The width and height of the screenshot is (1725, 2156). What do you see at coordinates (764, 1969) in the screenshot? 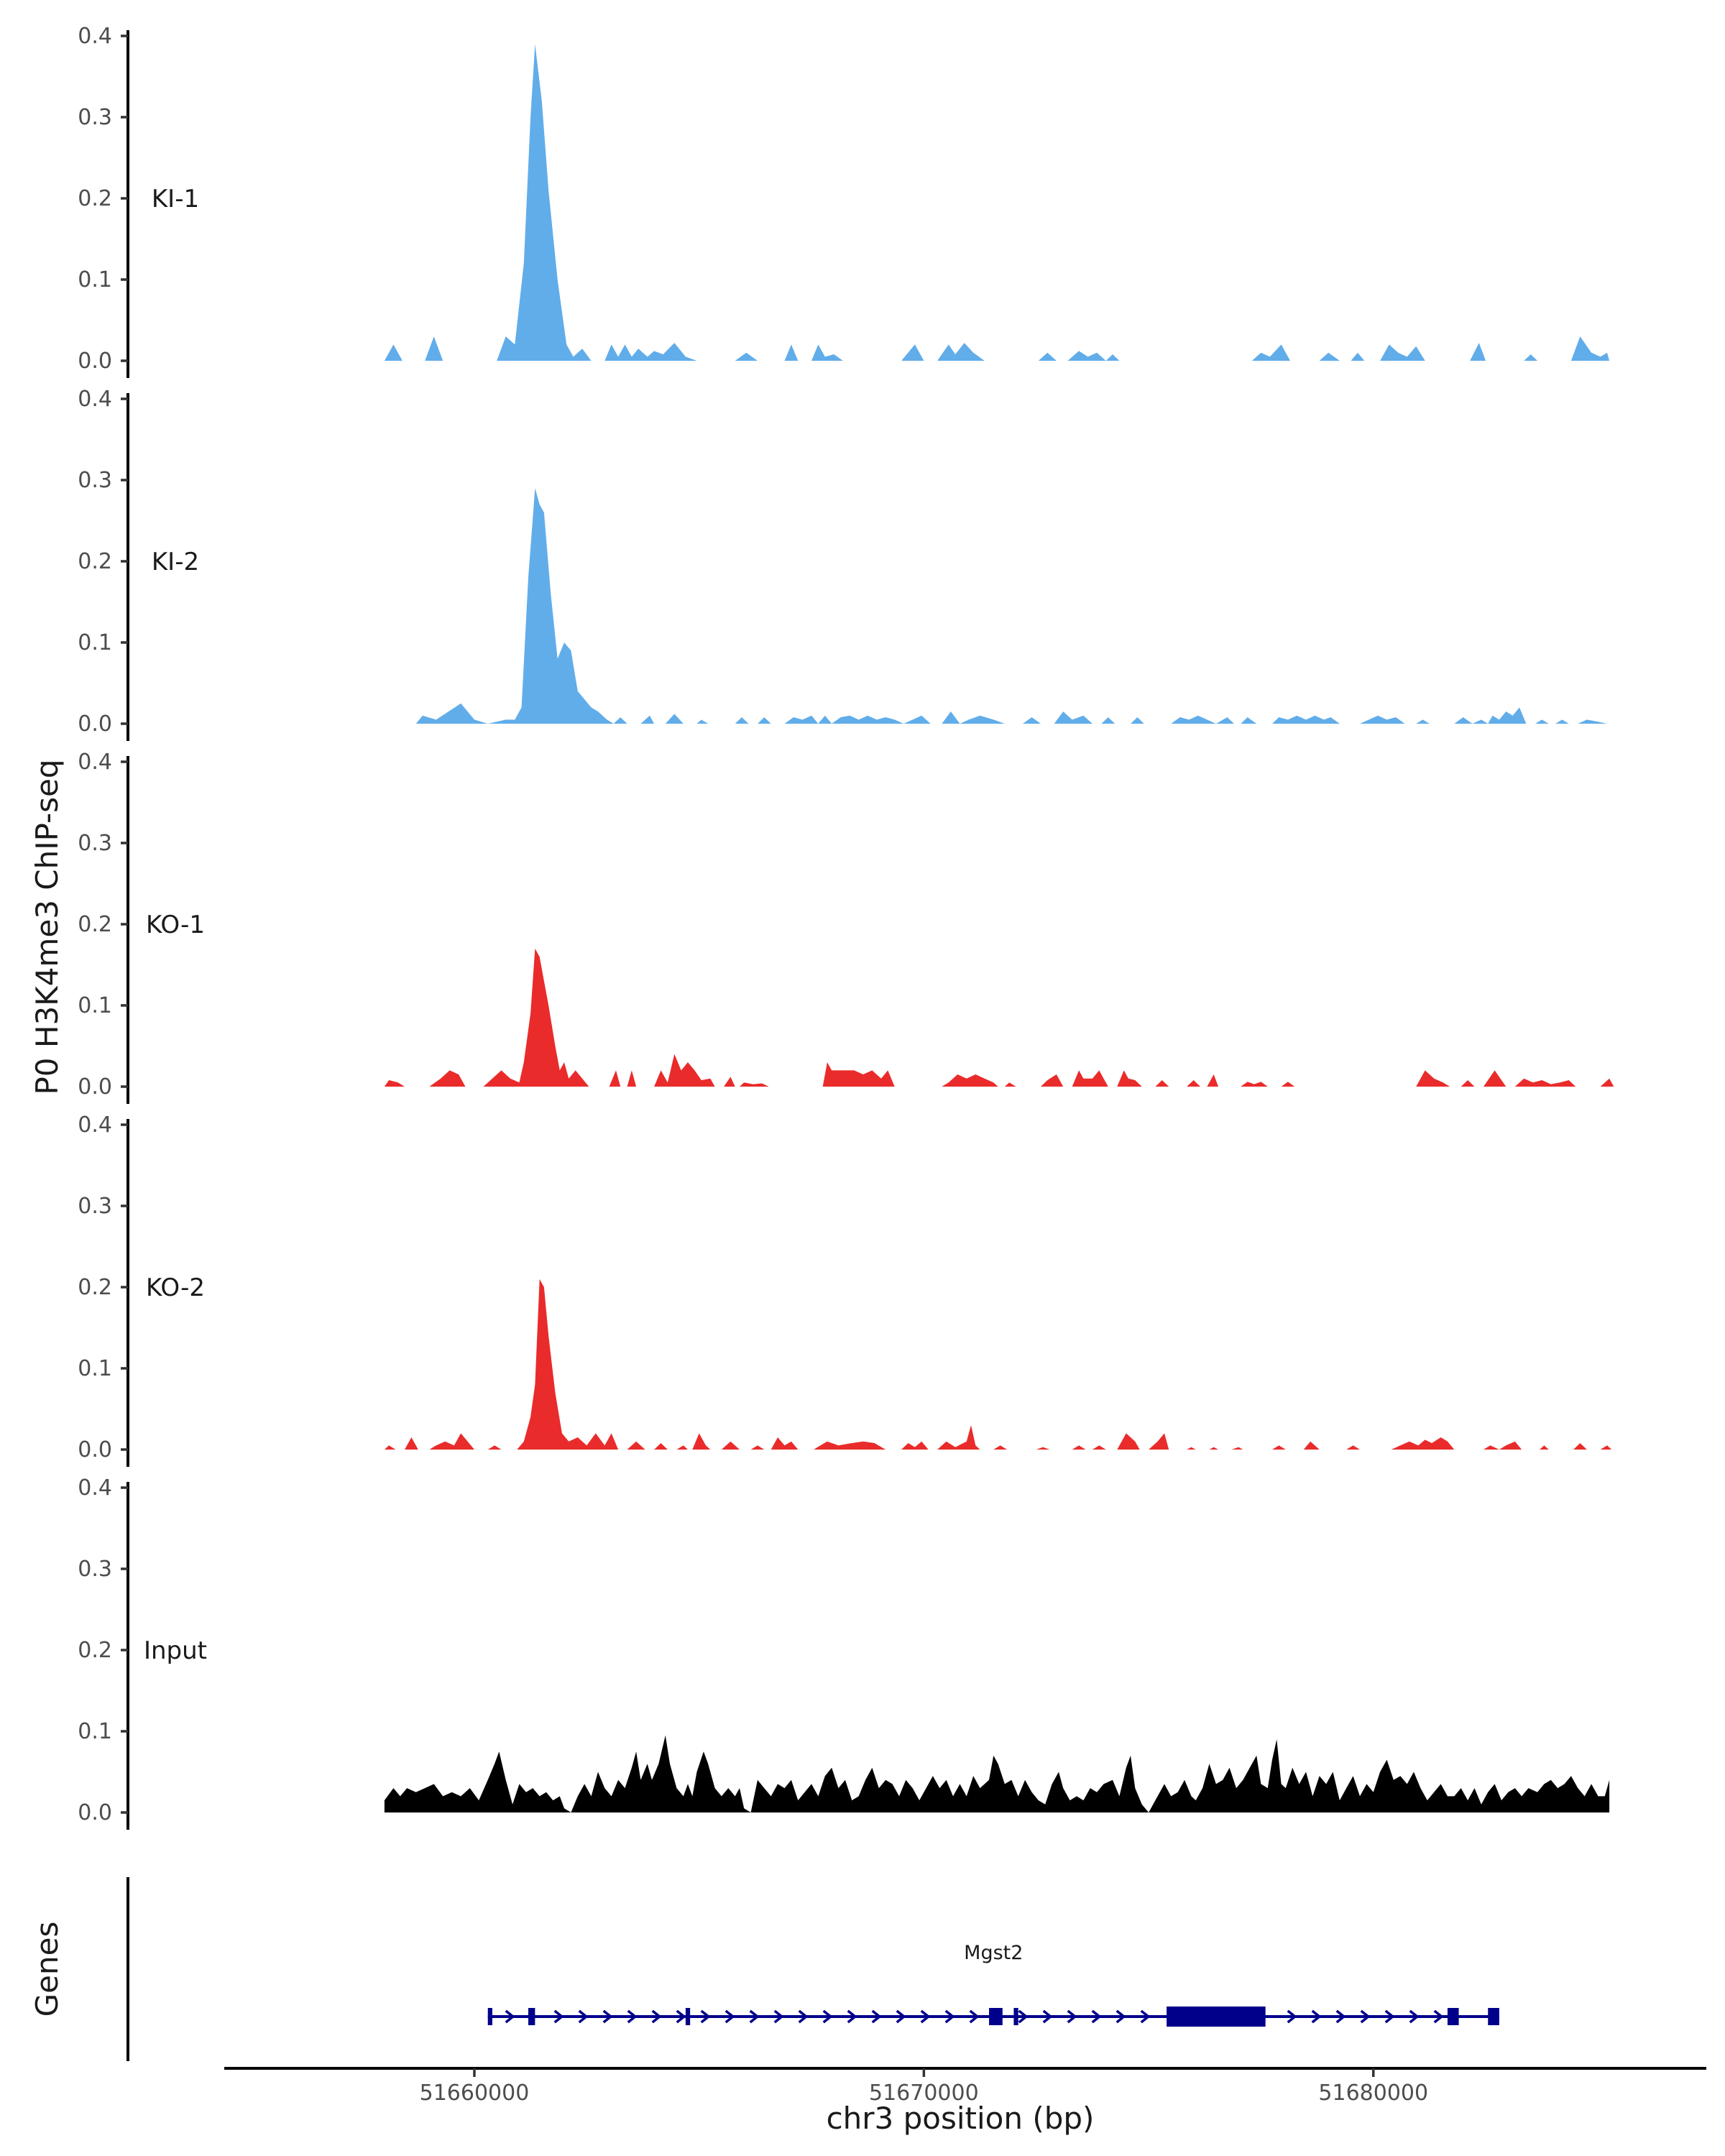
I see `genes-track: Genes Mgst2` at bounding box center [764, 1969].